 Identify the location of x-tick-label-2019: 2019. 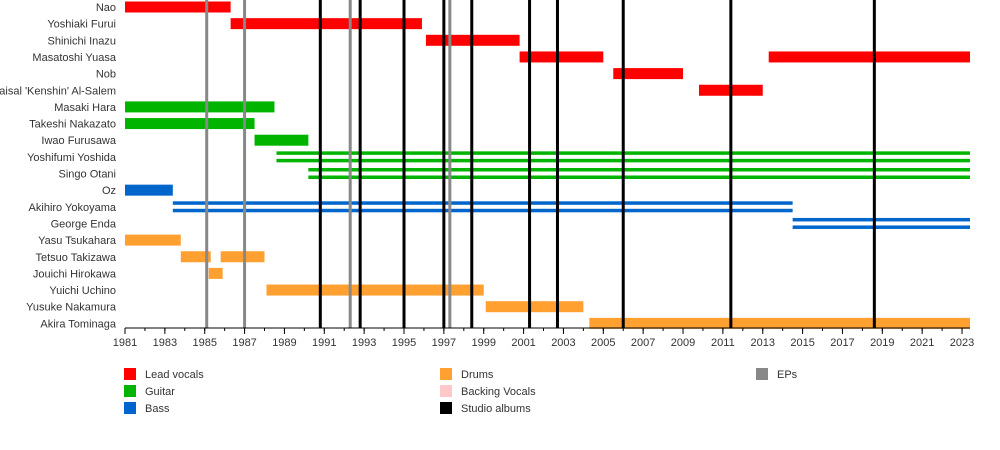
(882, 343).